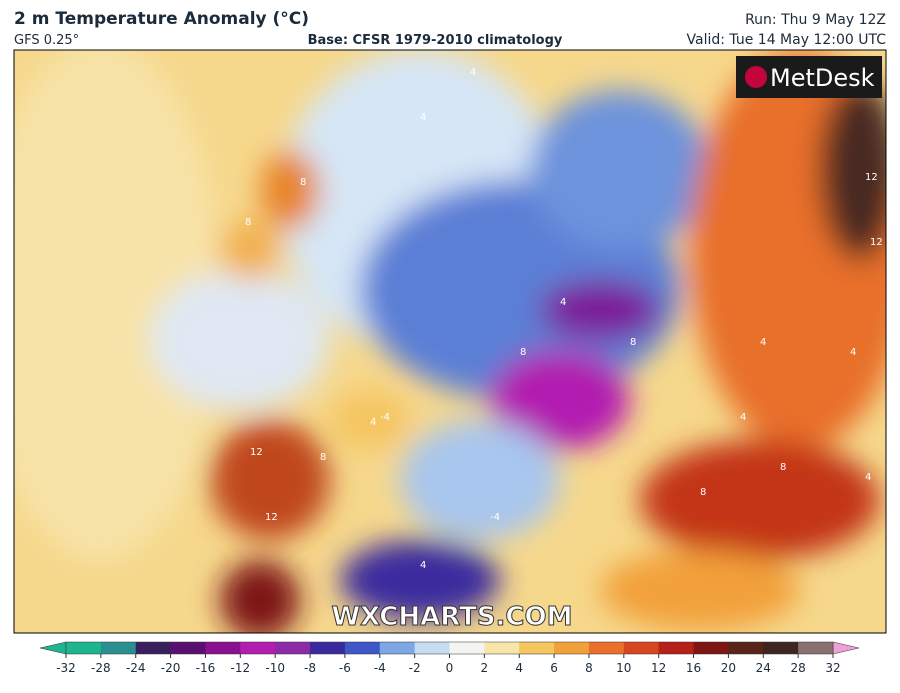 Image resolution: width=900 pixels, height=693 pixels. What do you see at coordinates (787, 40) in the screenshot?
I see `valid: Valid: Tue 14 May 12:00 UTC` at bounding box center [787, 40].